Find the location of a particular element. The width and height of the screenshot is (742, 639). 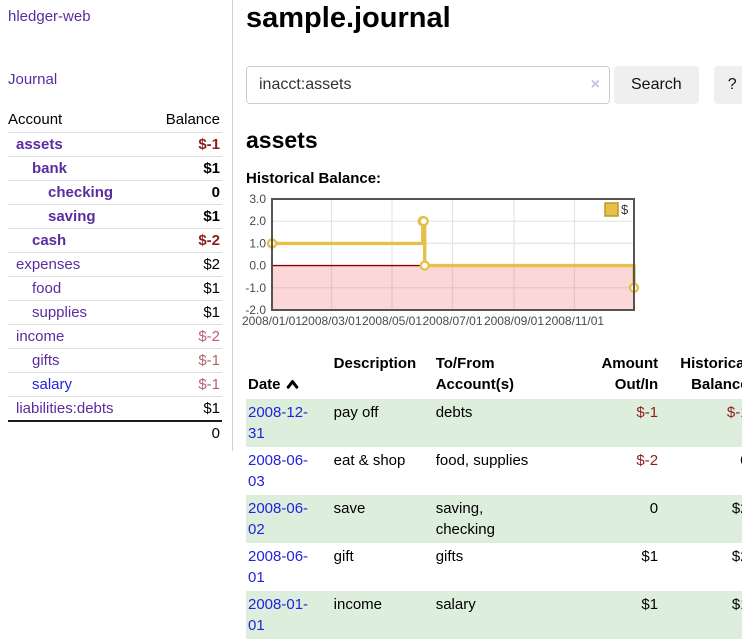

register-balance: $-1 is located at coordinates (734, 412).